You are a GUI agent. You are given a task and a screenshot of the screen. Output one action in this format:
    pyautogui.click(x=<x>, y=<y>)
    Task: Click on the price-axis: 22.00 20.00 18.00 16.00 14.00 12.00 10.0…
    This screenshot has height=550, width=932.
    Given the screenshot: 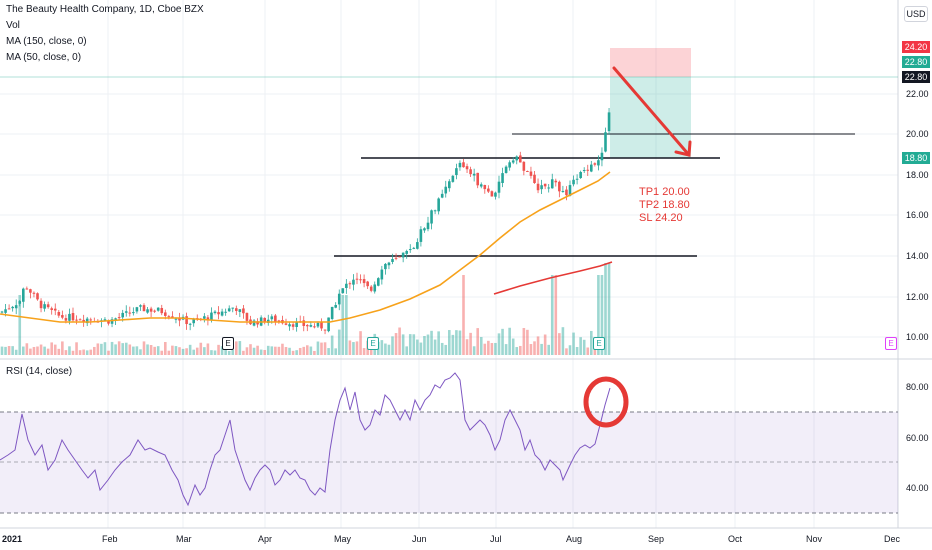 What is the action you would take?
    pyautogui.click(x=917, y=215)
    